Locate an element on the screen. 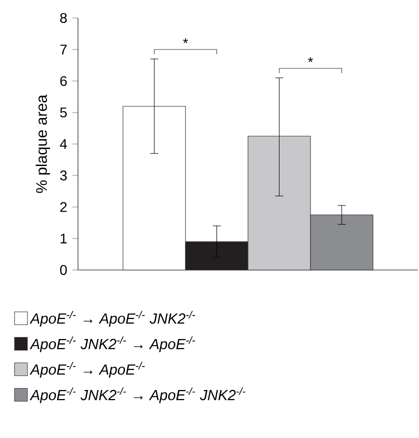  y-tick-label: 2 is located at coordinates (63, 207).